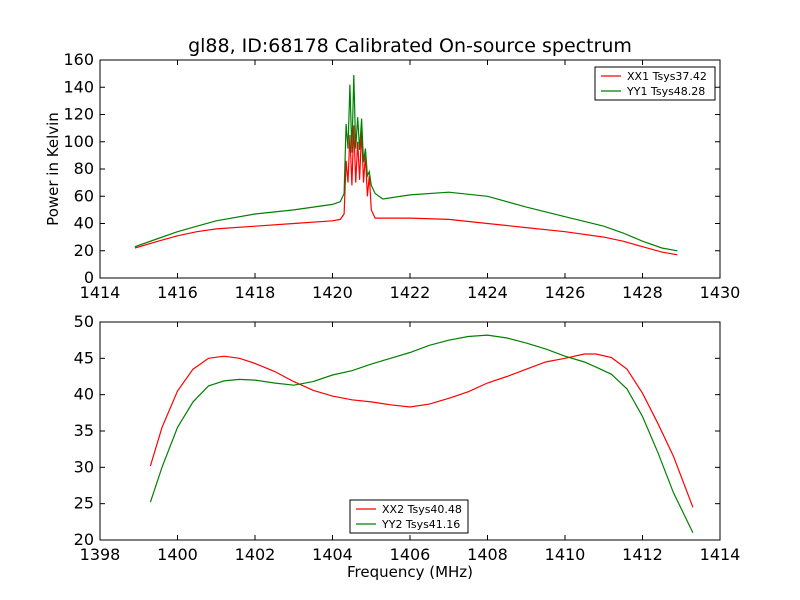  Describe the element at coordinates (420, 524) in the screenshot. I see `legend-entry: YY2 Tsys41.16` at that location.